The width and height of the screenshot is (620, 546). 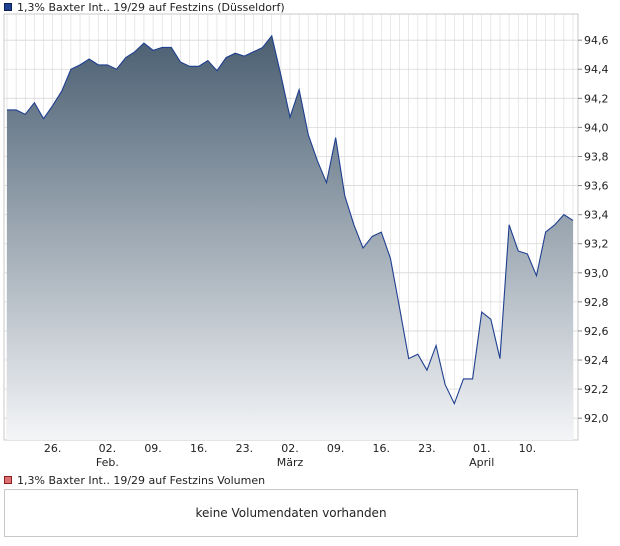 I want to click on y-tick-label: 94,0, so click(x=596, y=127).